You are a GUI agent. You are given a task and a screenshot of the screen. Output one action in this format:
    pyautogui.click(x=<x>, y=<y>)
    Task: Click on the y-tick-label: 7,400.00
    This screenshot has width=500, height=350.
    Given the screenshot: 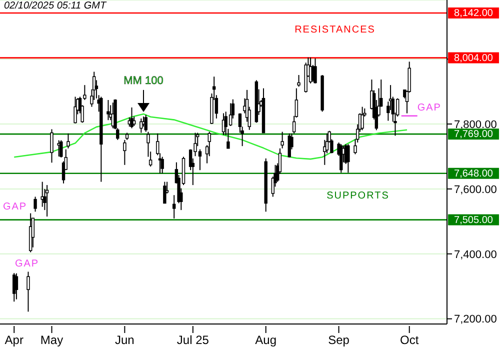 What is the action you would take?
    pyautogui.click(x=475, y=254)
    